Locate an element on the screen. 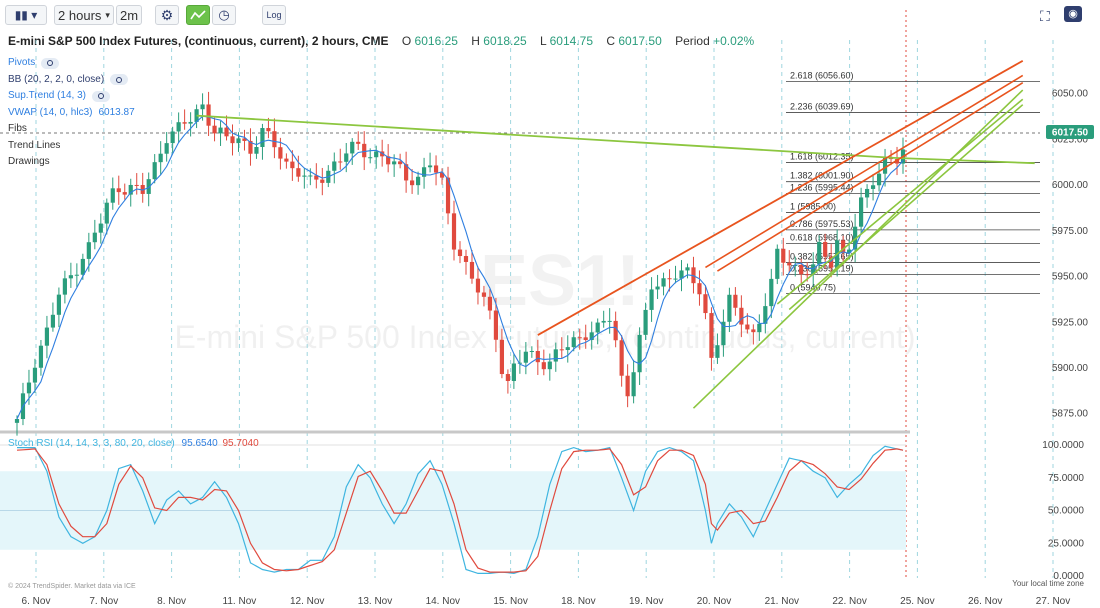 The width and height of the screenshot is (1100, 608). legend-suptrend: Sup.Trend (14, 3) is located at coordinates (71, 96).